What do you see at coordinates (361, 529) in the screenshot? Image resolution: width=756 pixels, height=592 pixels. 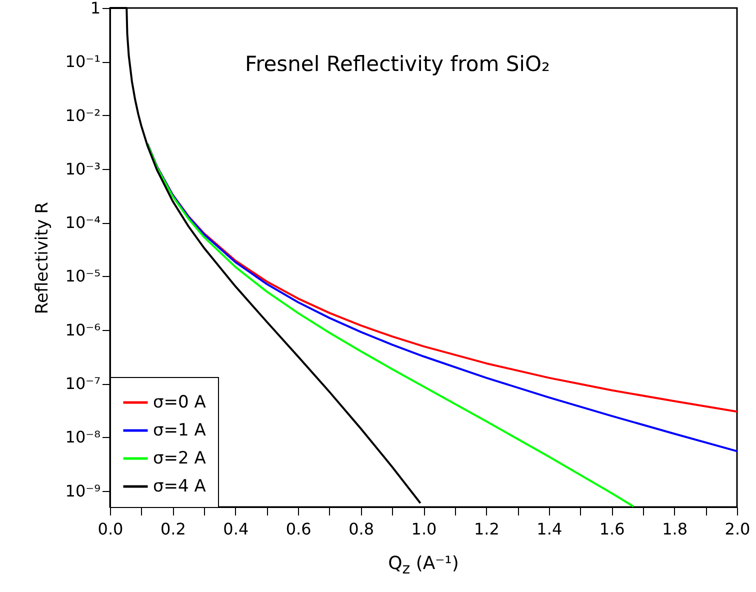 I see `x-tick-label: 0.8` at bounding box center [361, 529].